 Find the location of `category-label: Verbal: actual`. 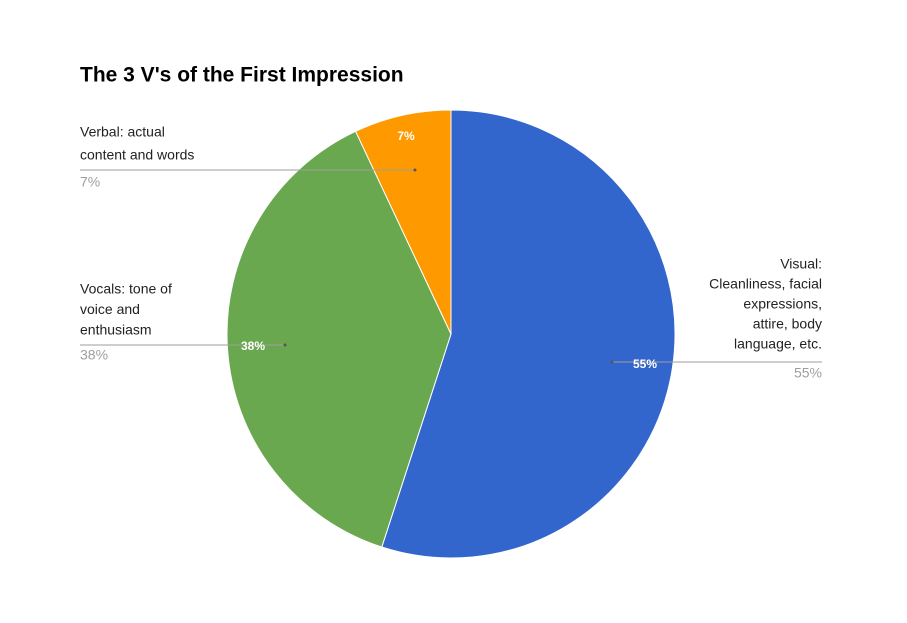

category-label: Verbal: actual is located at coordinates (122, 132).